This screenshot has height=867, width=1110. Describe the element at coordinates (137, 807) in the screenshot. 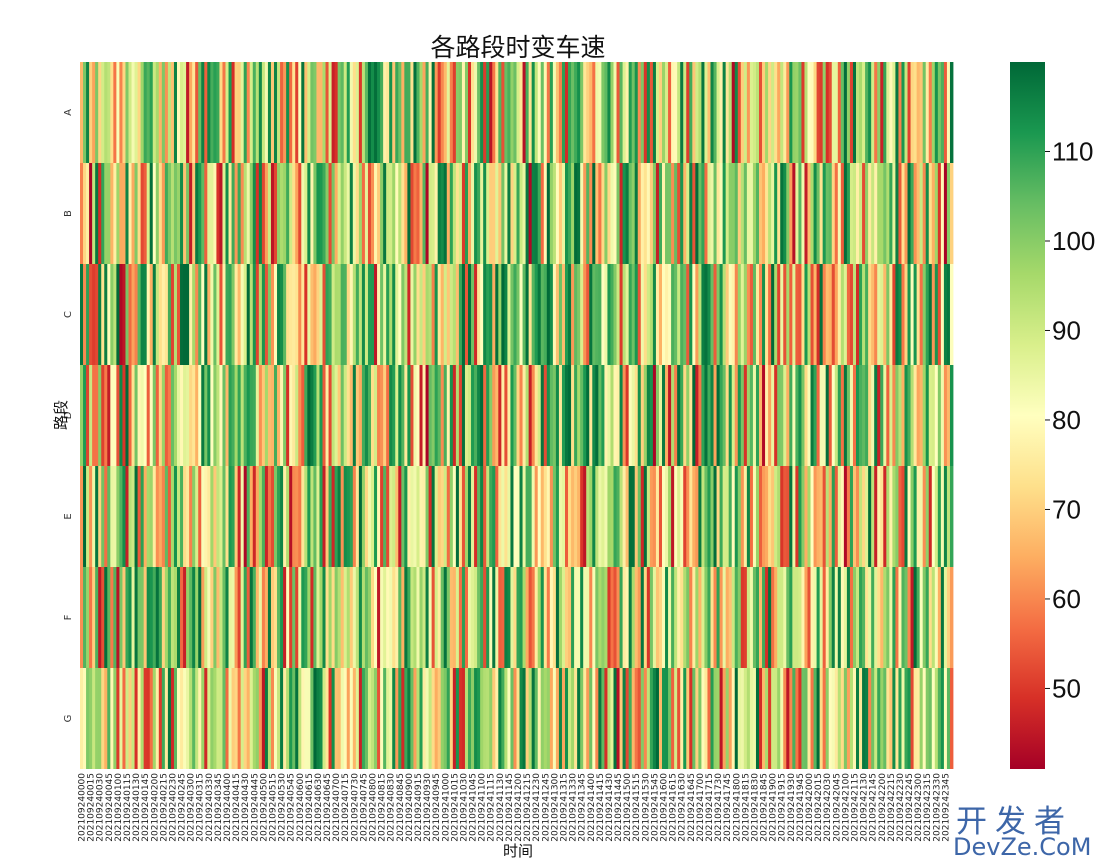

I see `col-tick-202109240130: 202109240130` at that location.